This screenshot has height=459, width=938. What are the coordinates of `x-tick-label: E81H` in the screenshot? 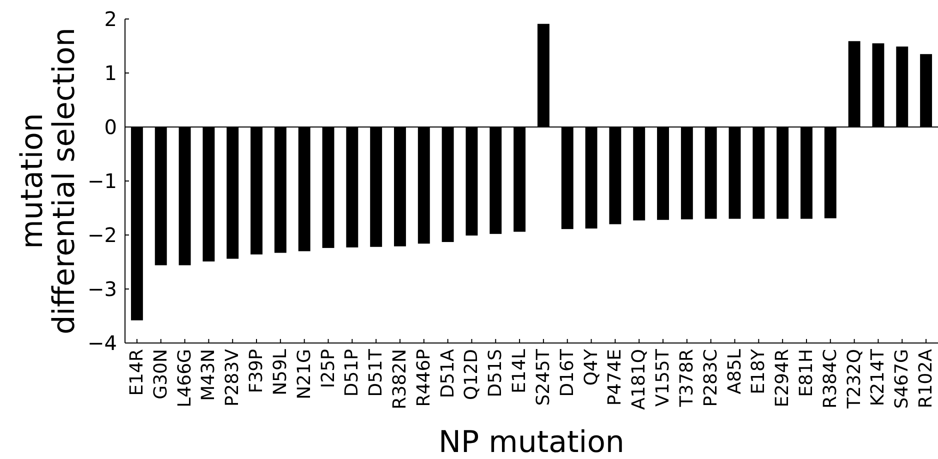 It's located at (806, 373).